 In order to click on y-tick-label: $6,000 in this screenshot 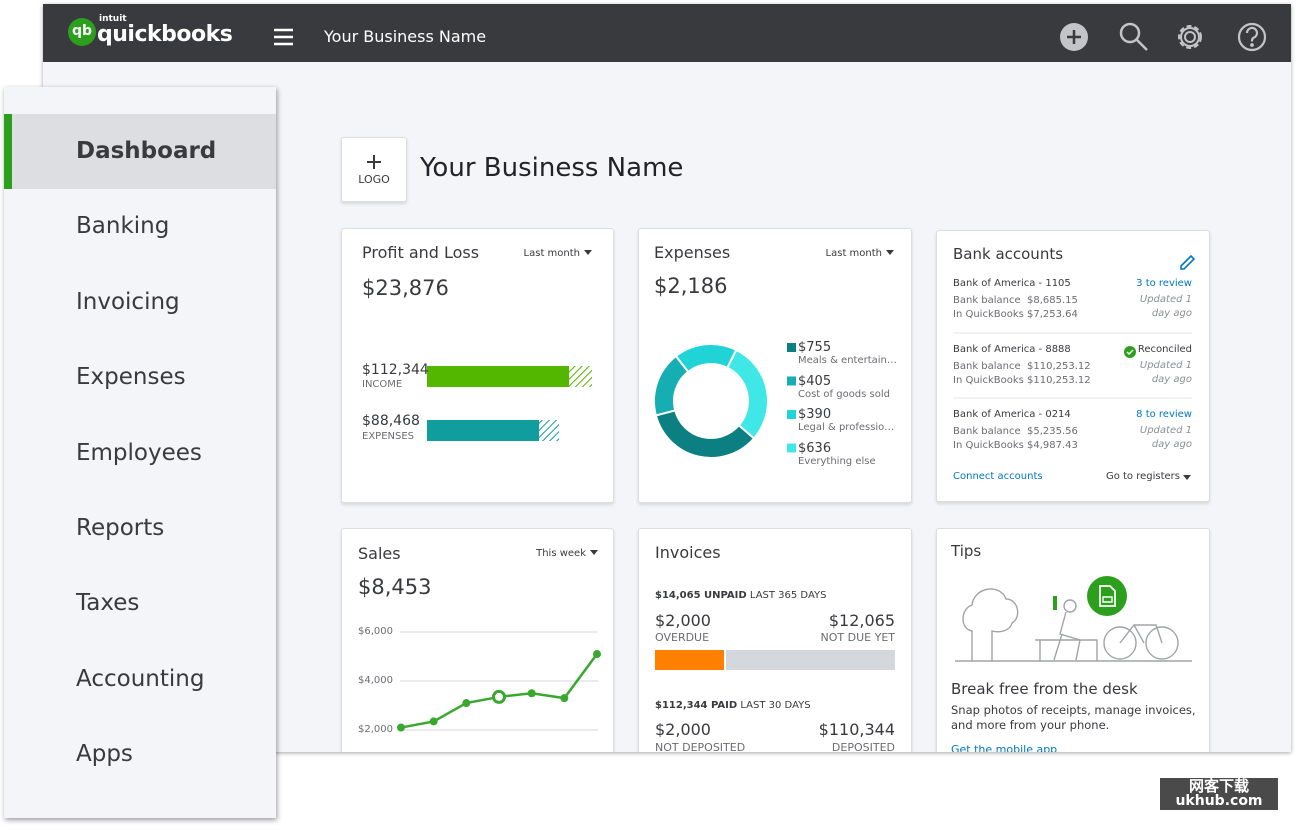, I will do `click(375, 631)`.